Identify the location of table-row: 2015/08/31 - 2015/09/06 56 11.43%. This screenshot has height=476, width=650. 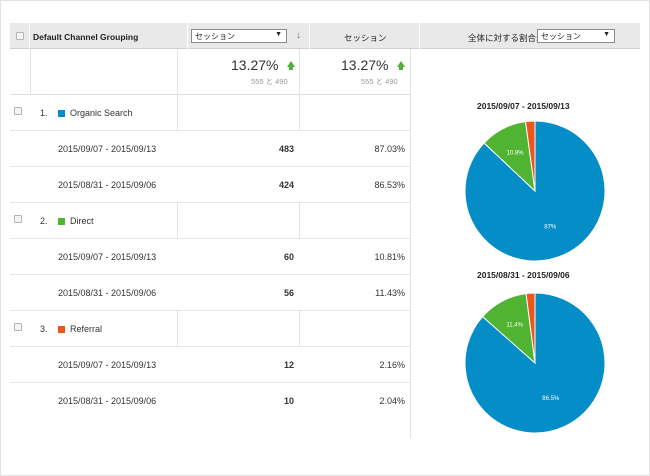
(210, 293).